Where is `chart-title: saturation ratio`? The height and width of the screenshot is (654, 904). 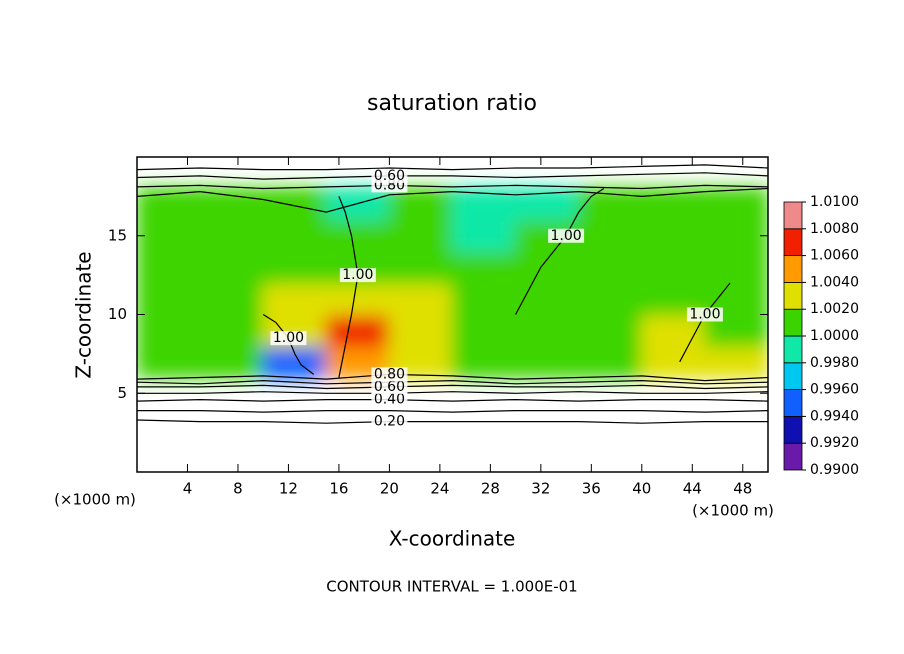
chart-title: saturation ratio is located at coordinates (452, 103).